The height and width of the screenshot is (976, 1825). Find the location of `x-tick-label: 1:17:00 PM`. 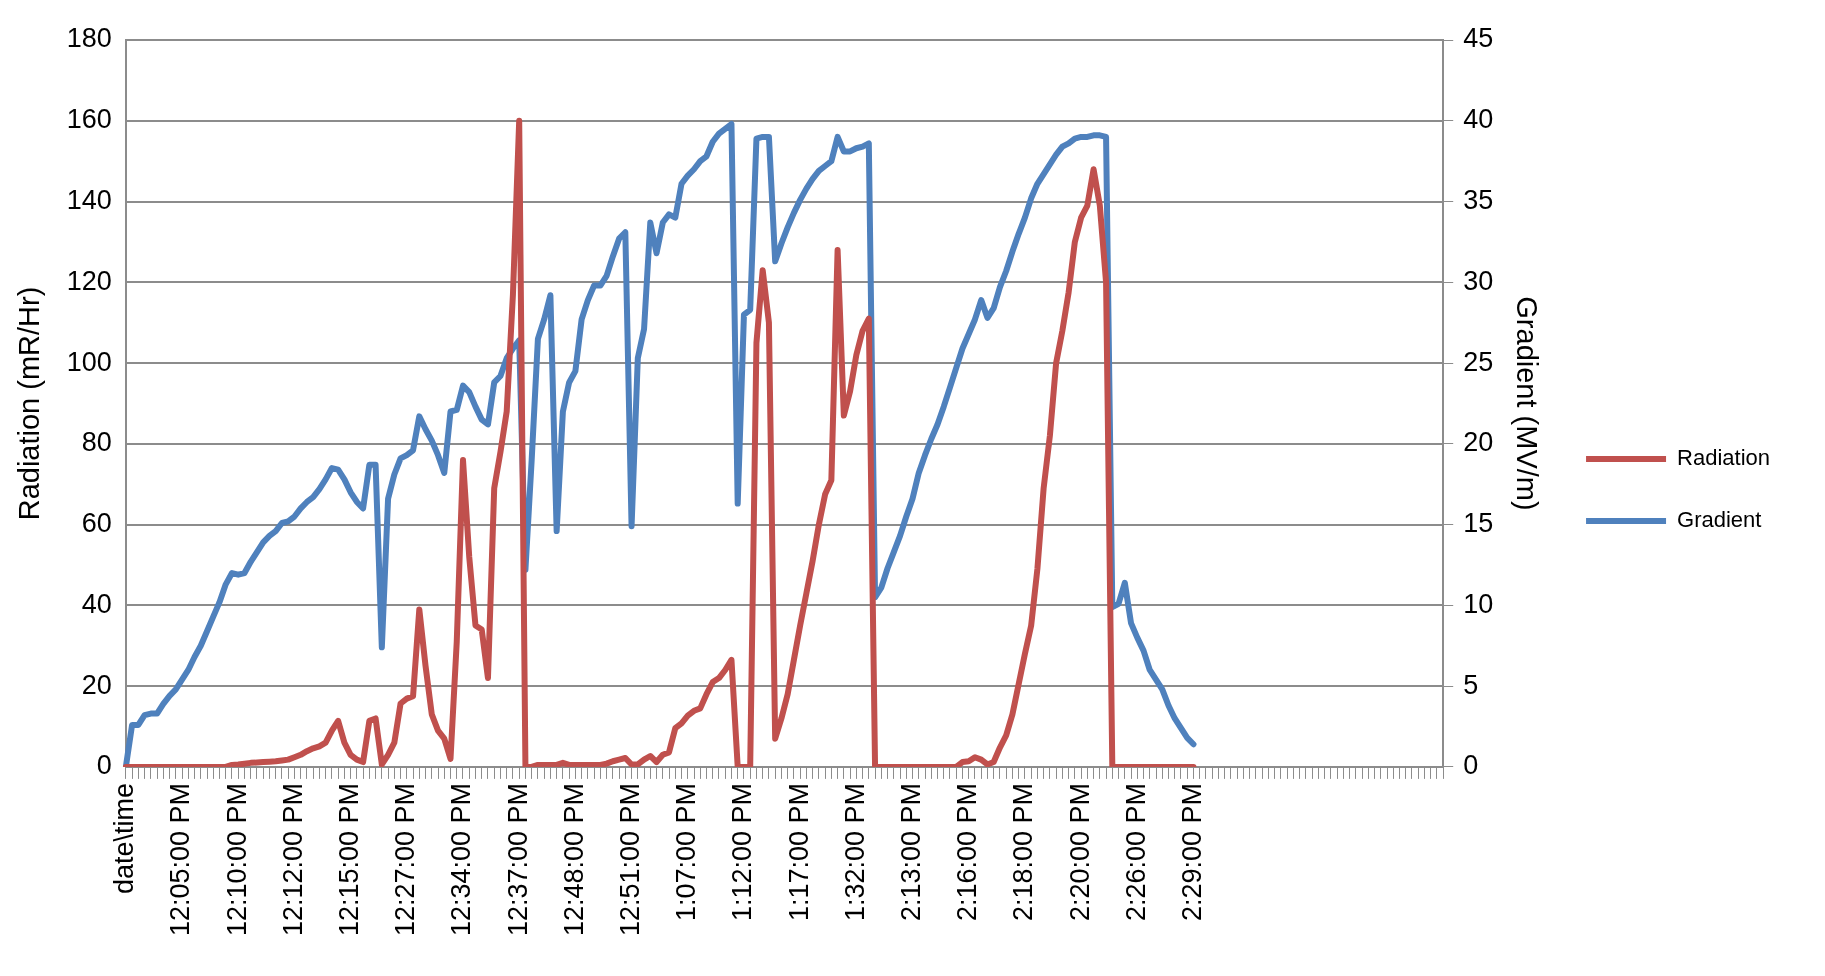

x-tick-label: 1:17:00 PM is located at coordinates (798, 851).